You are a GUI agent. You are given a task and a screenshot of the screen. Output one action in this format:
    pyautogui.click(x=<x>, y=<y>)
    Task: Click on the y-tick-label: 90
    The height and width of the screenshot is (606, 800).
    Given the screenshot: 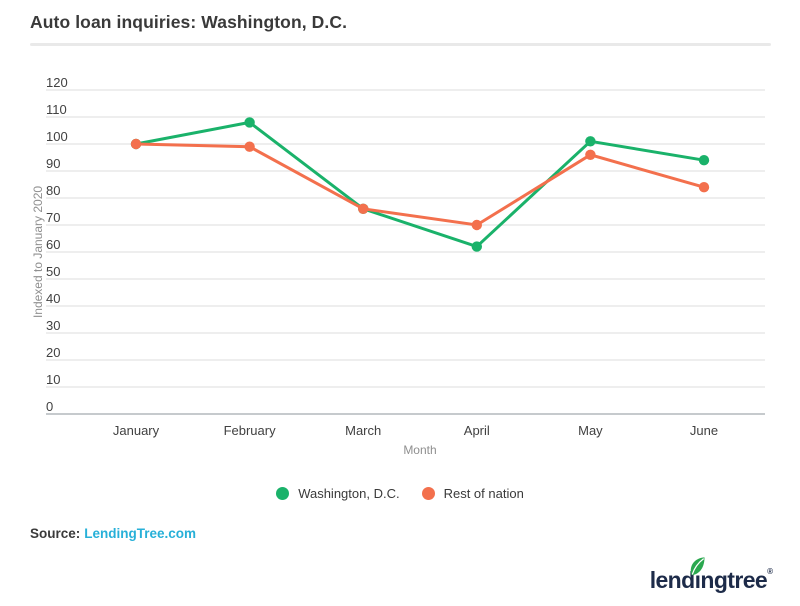 What is the action you would take?
    pyautogui.click(x=53, y=163)
    